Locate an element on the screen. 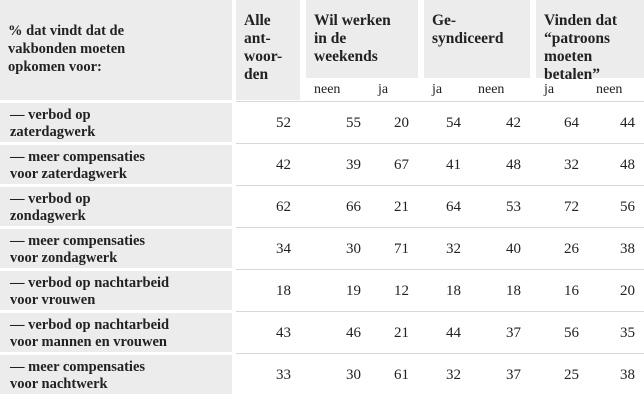 This screenshot has width=644, height=400. row-label-text: voor vrouwen is located at coordinates (53, 300).